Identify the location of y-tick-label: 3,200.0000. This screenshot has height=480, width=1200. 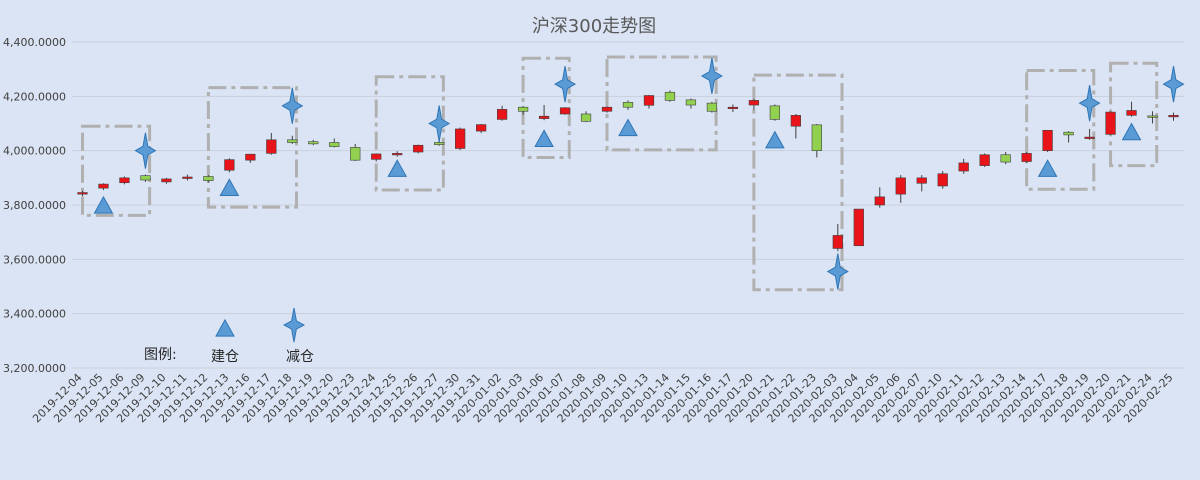
(34, 368).